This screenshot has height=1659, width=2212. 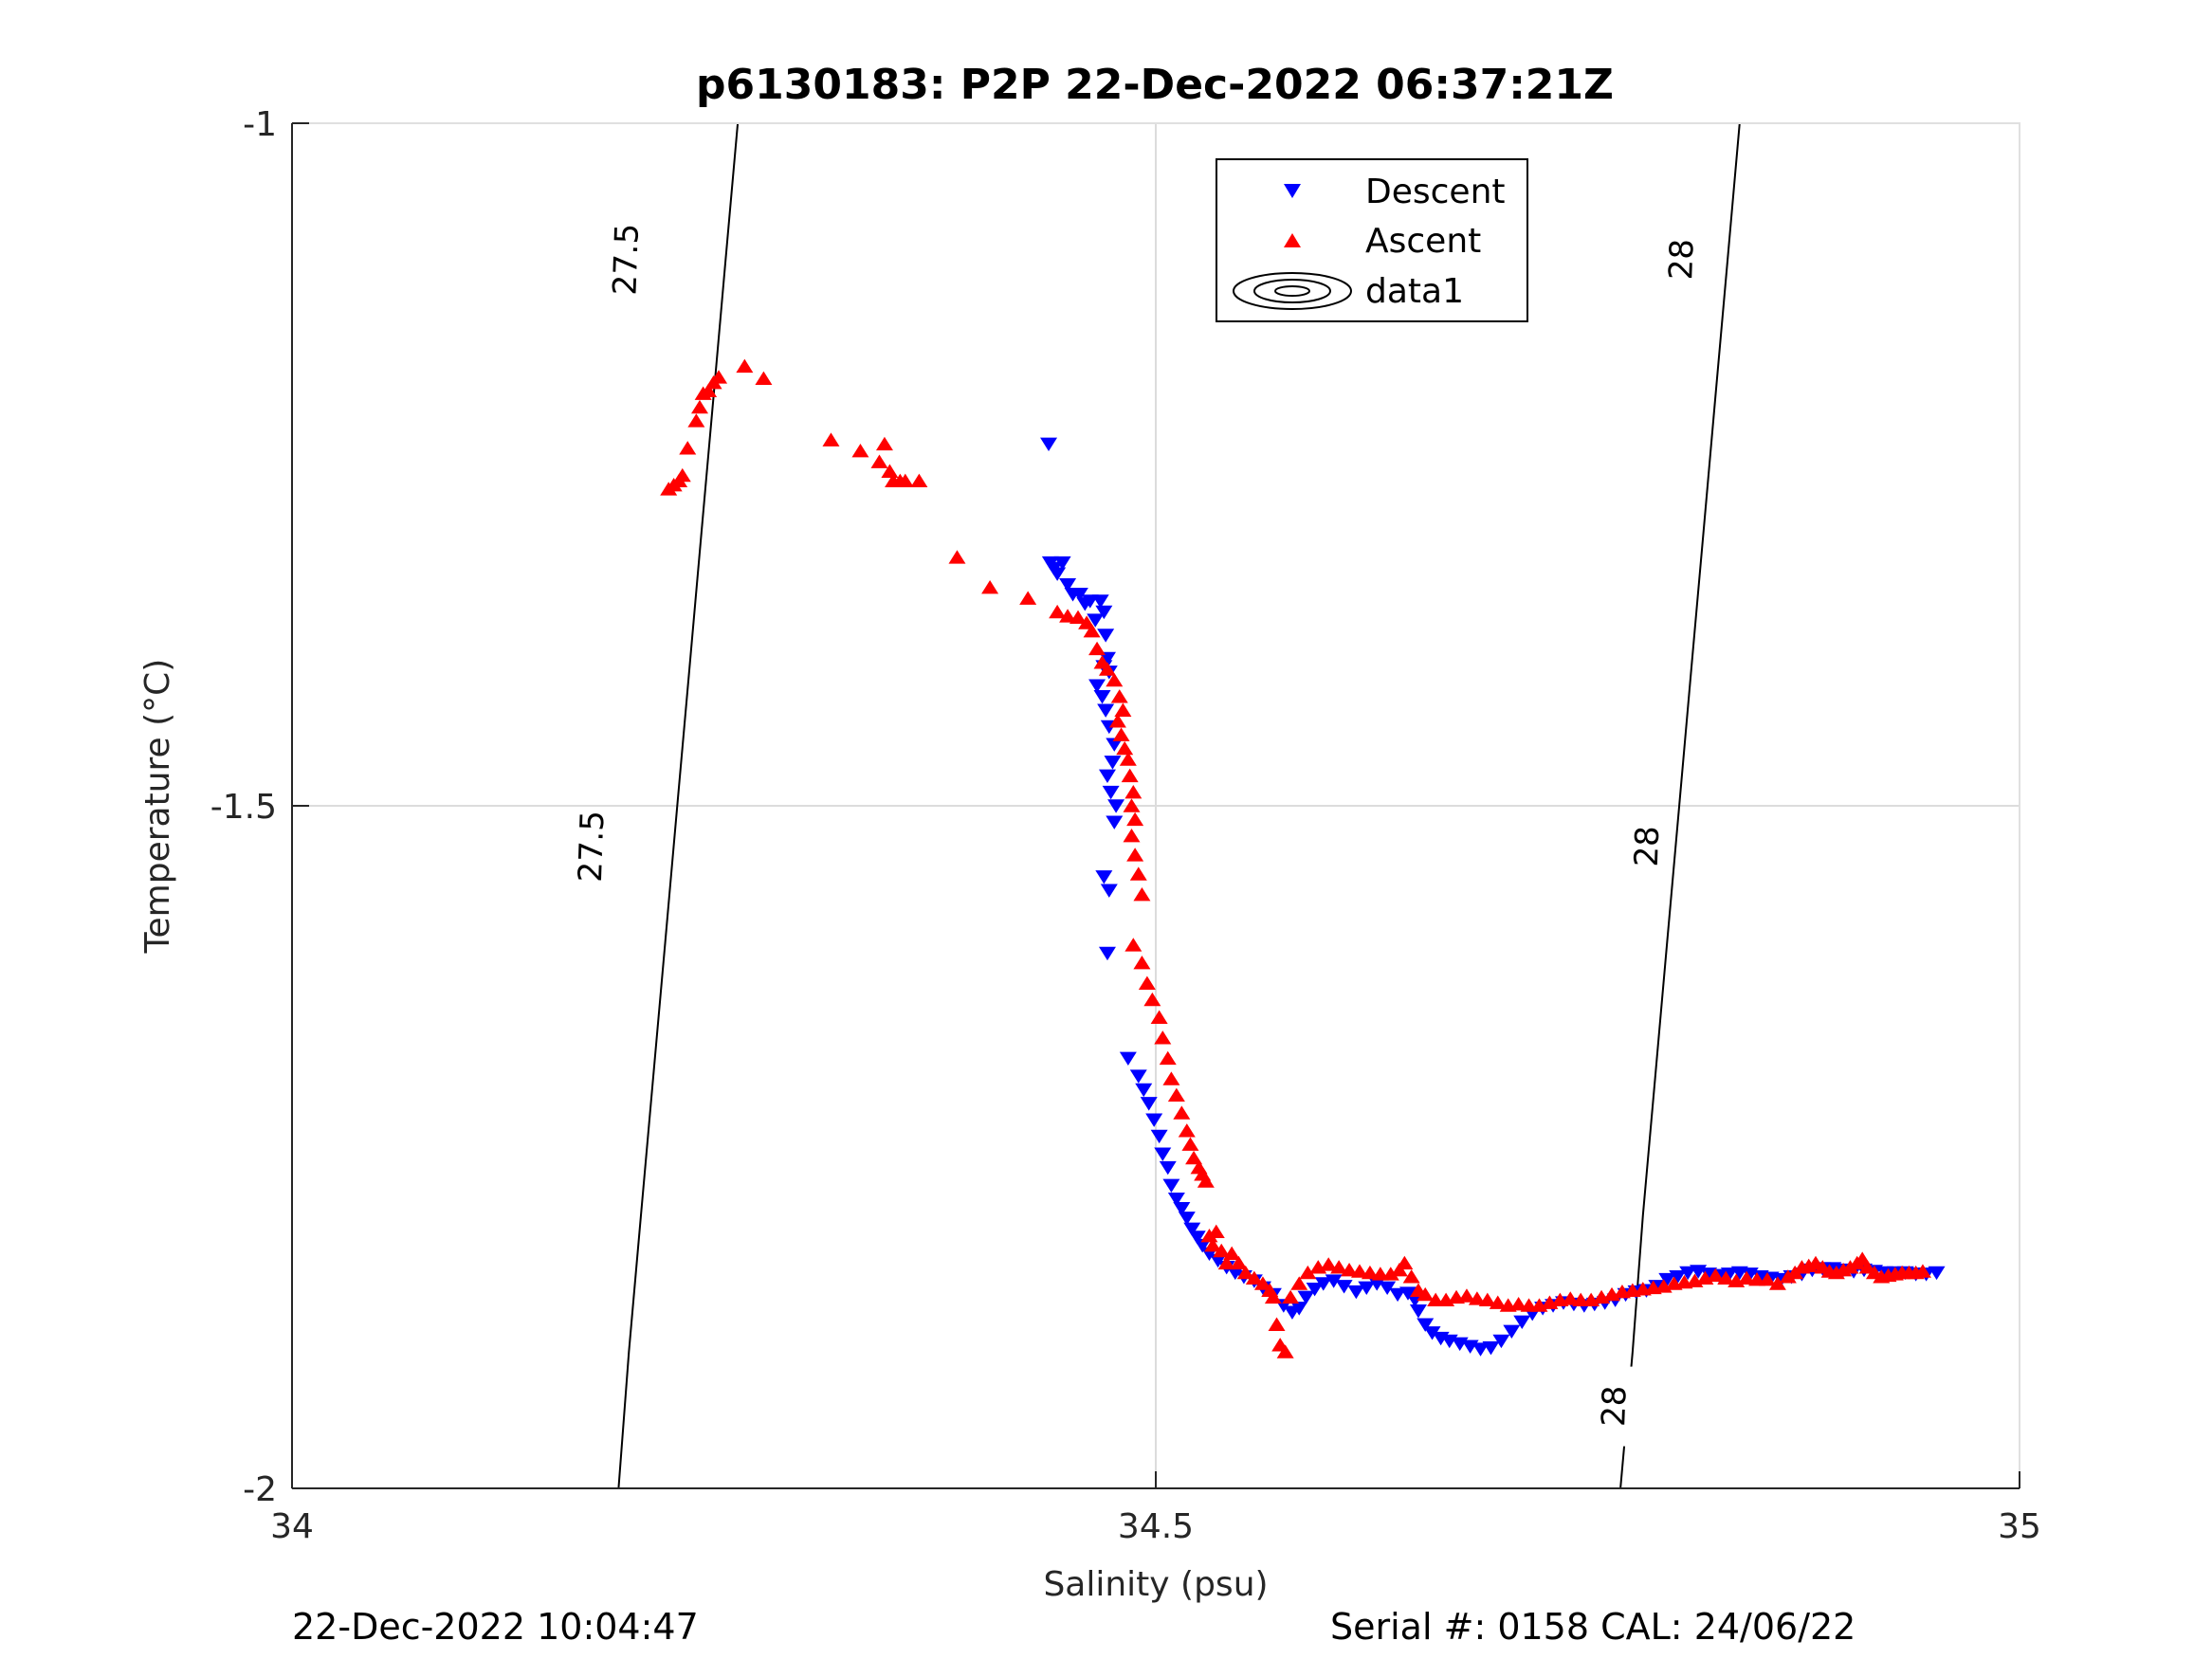 I want to click on legend-box, so click(x=1372, y=240).